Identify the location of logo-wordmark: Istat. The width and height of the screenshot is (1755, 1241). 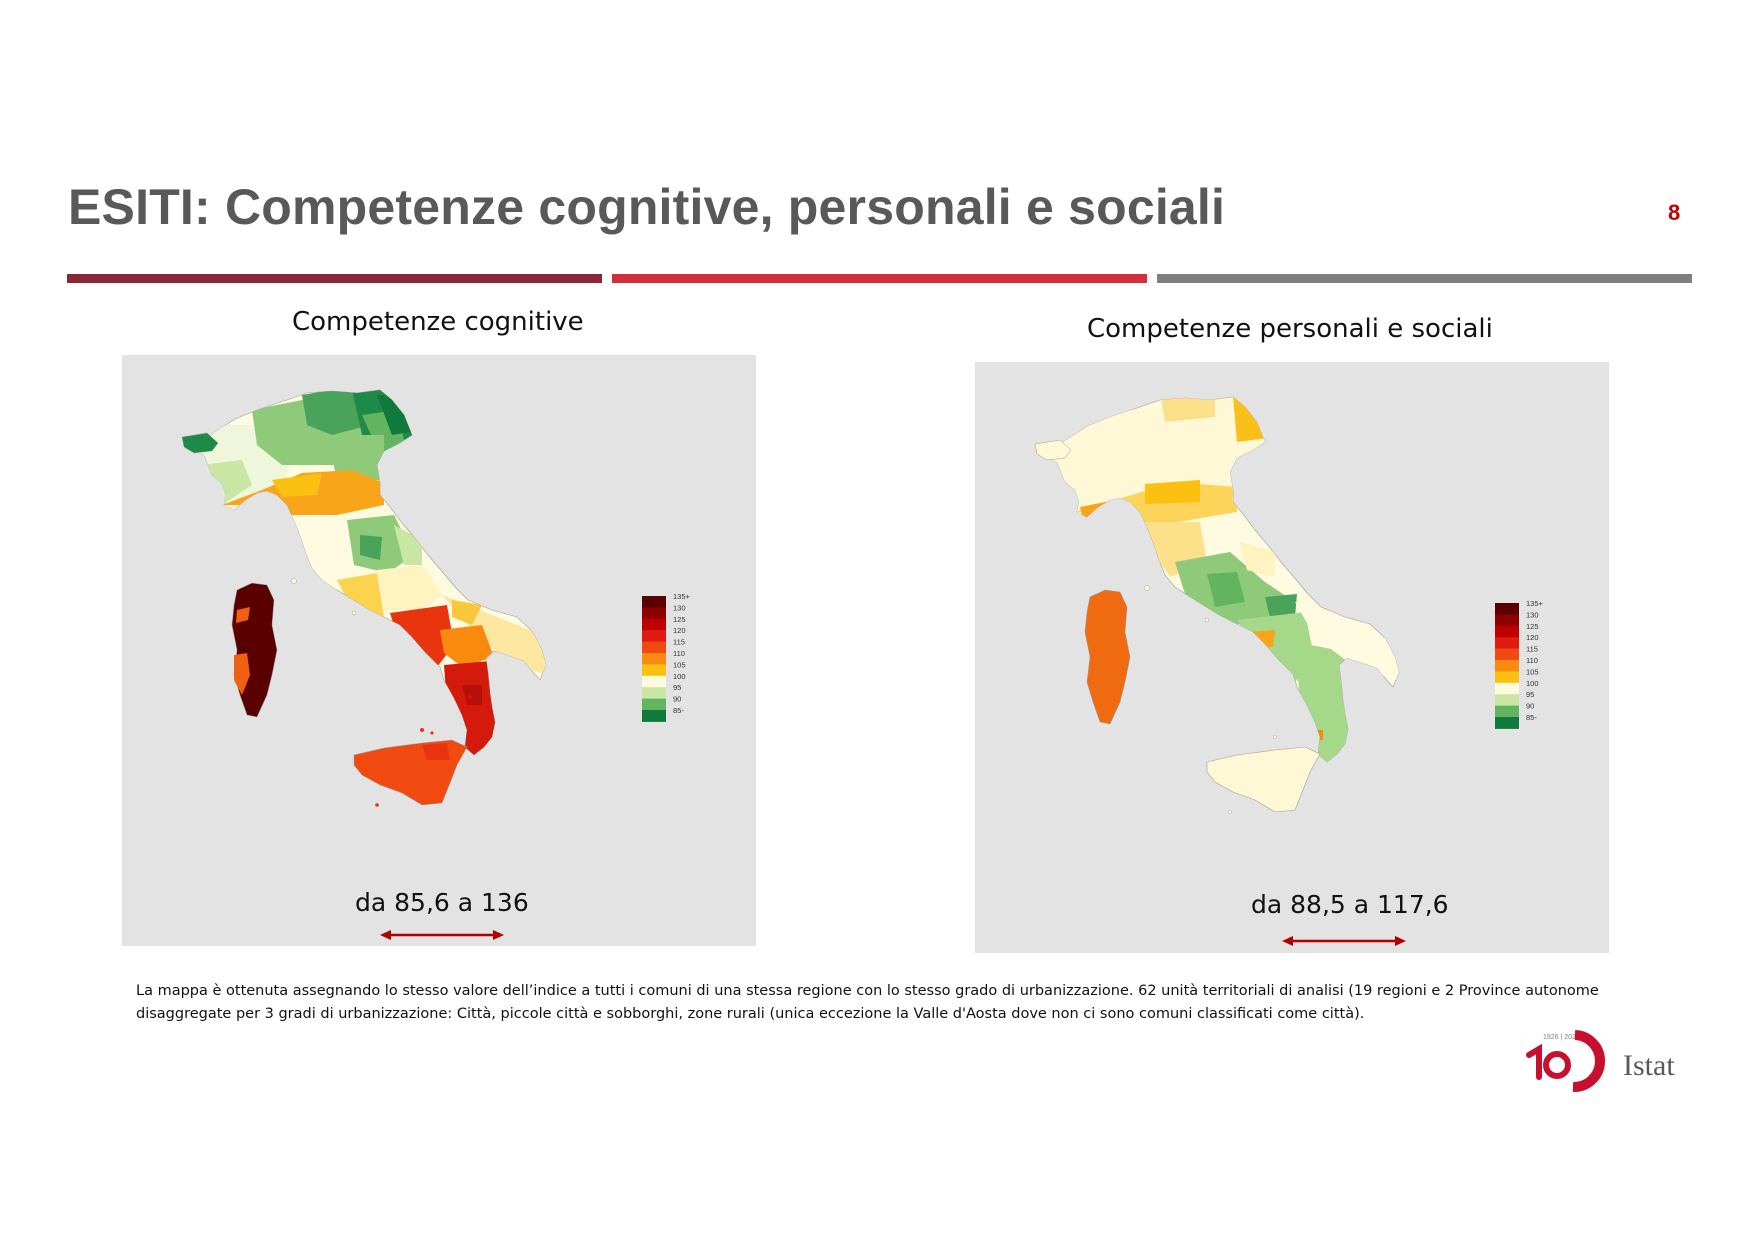
(1649, 1065).